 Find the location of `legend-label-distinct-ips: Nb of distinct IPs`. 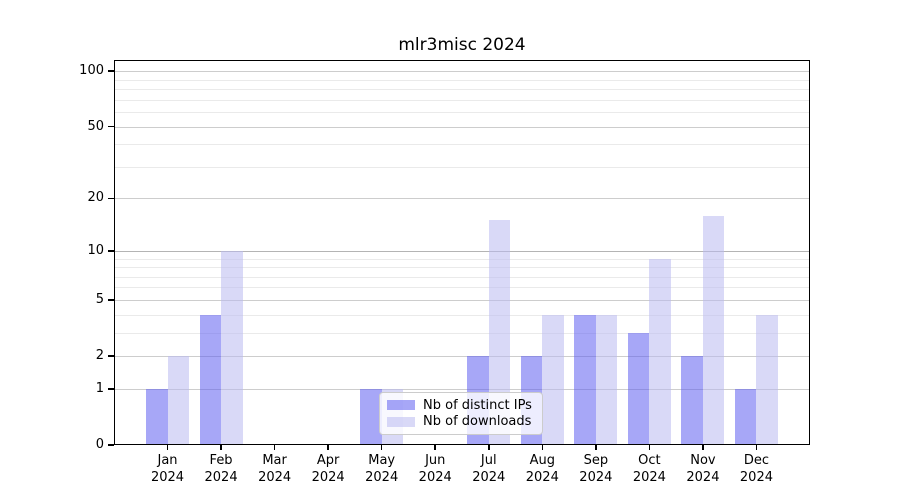

legend-label-distinct-ips: Nb of distinct IPs is located at coordinates (477, 405).